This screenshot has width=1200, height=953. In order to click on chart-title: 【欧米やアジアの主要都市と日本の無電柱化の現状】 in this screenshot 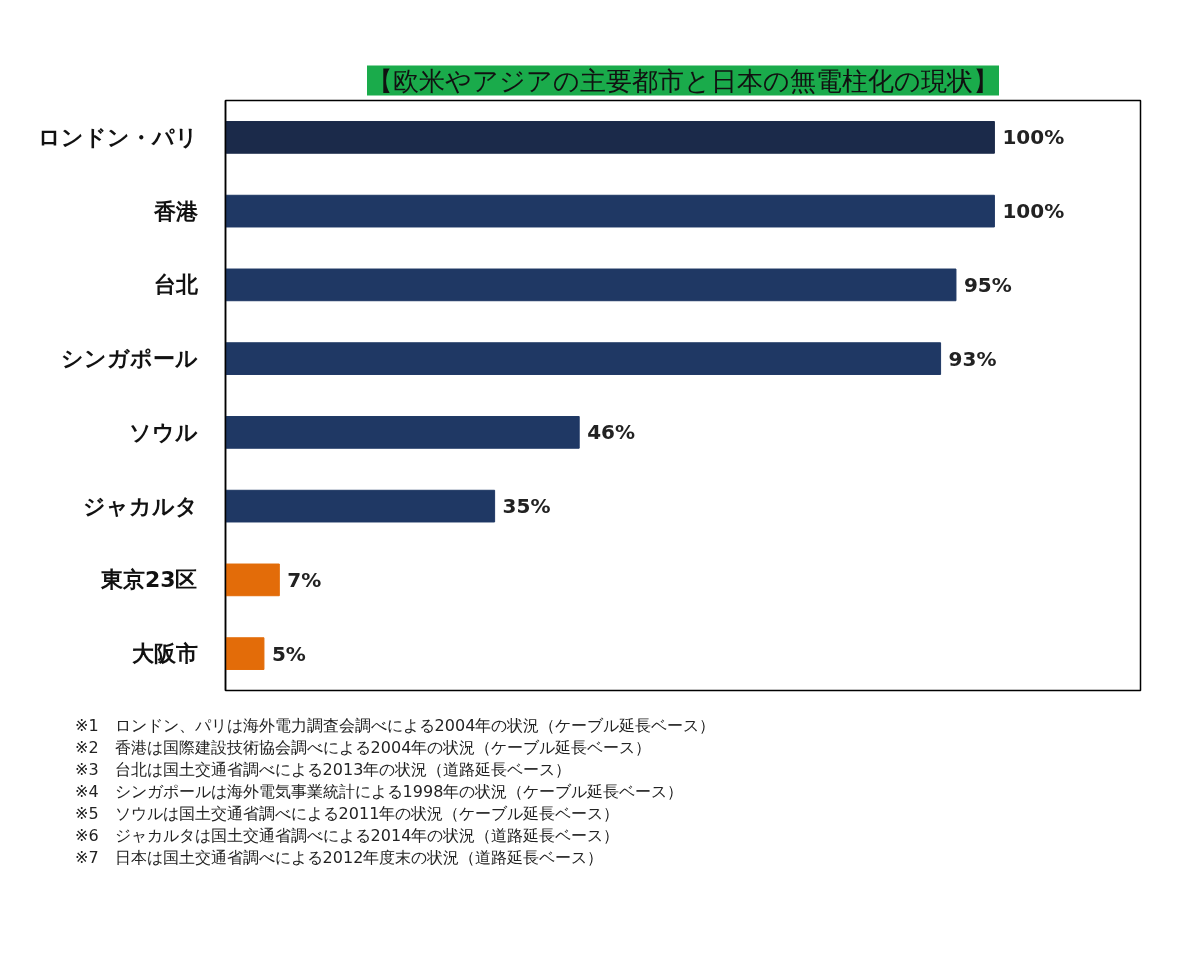, I will do `click(683, 80)`.